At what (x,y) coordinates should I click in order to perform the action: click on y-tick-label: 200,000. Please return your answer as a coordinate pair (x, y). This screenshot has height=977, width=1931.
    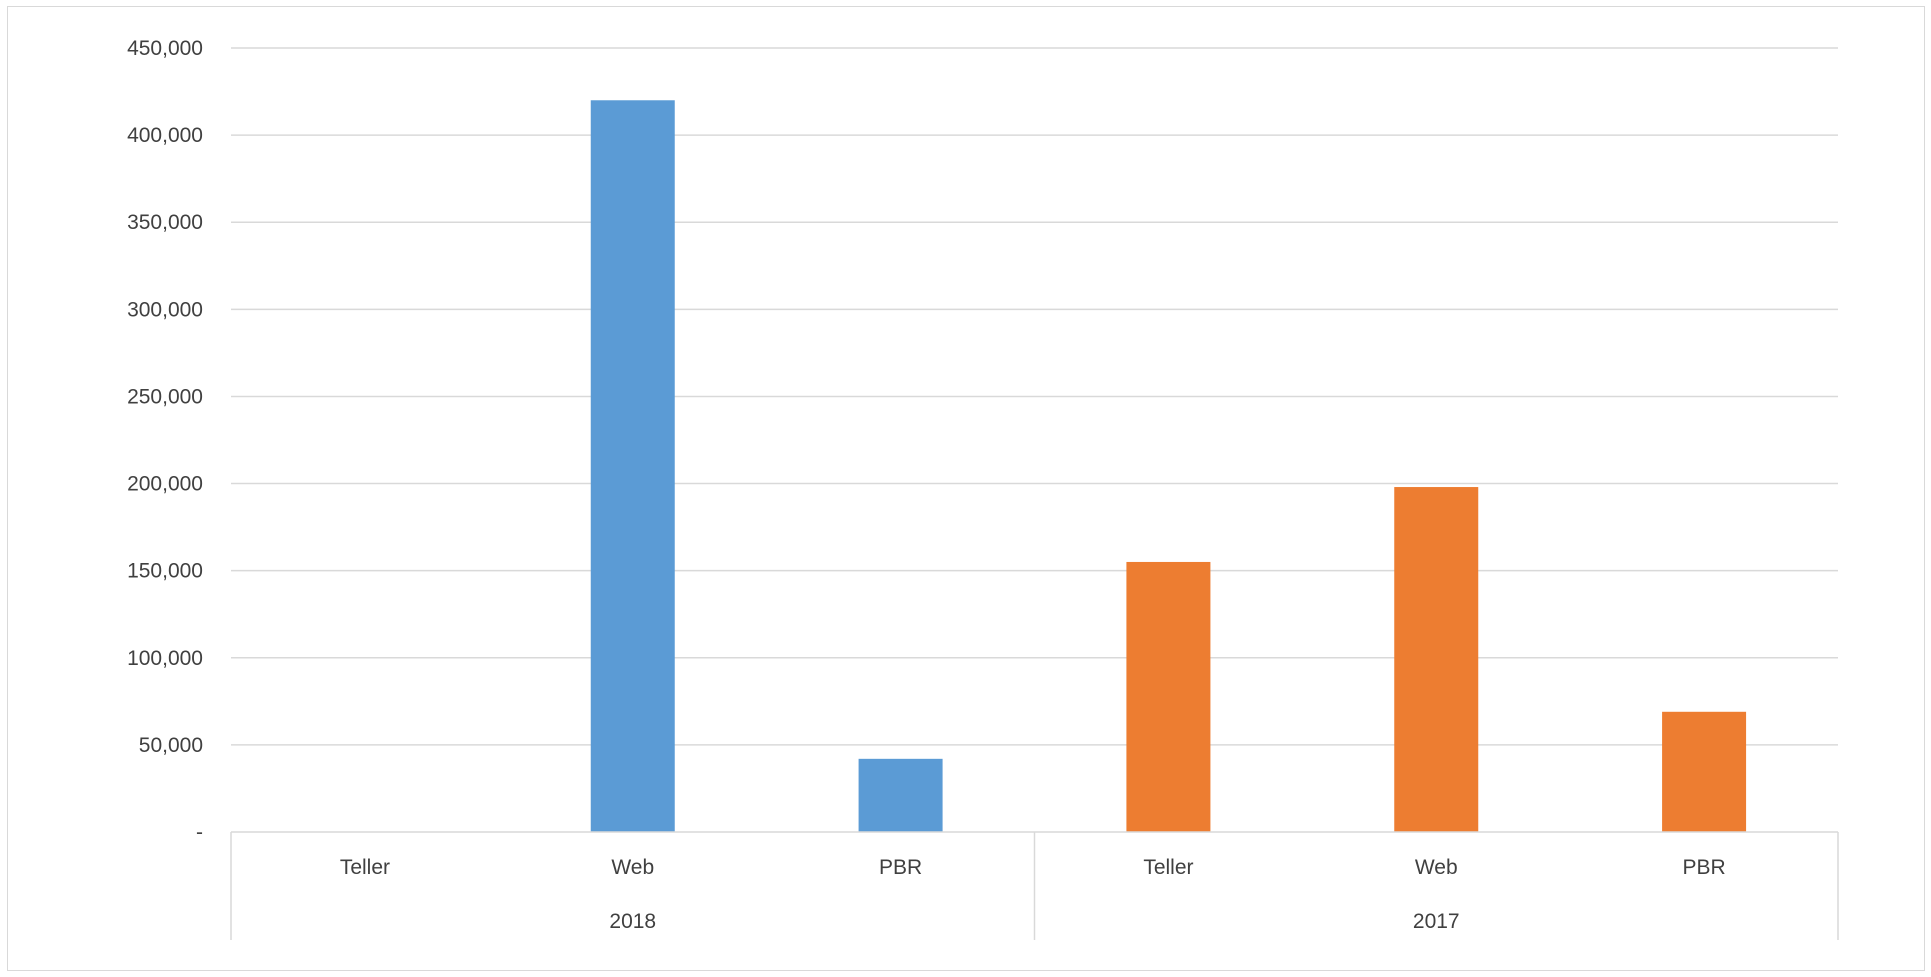
    Looking at the image, I should click on (165, 484).